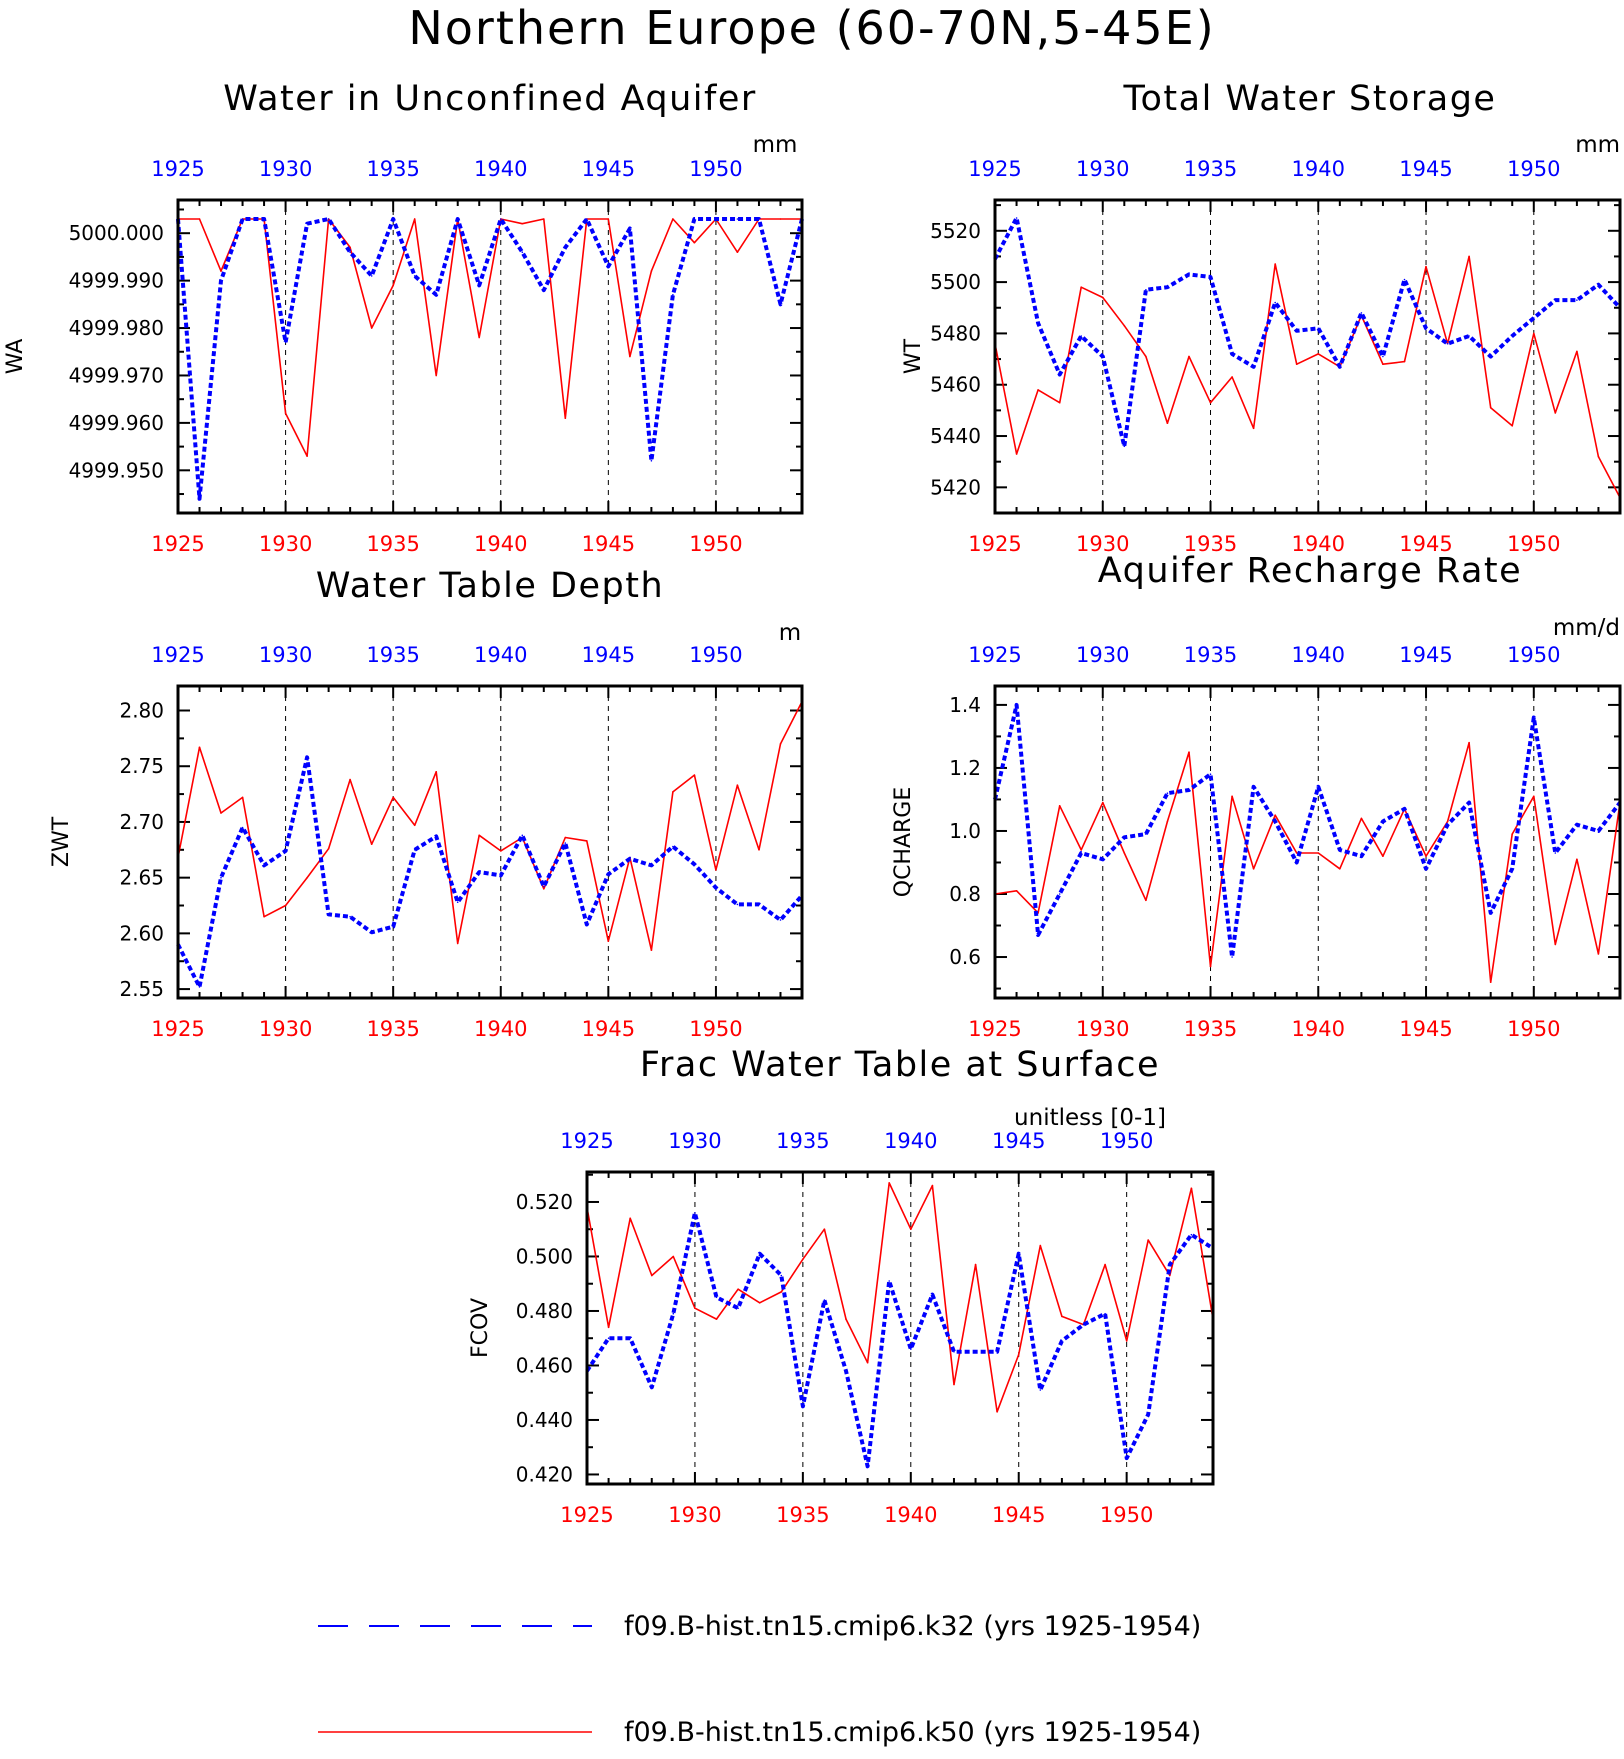  I want to click on y-tick-label: 5480, so click(955, 333).